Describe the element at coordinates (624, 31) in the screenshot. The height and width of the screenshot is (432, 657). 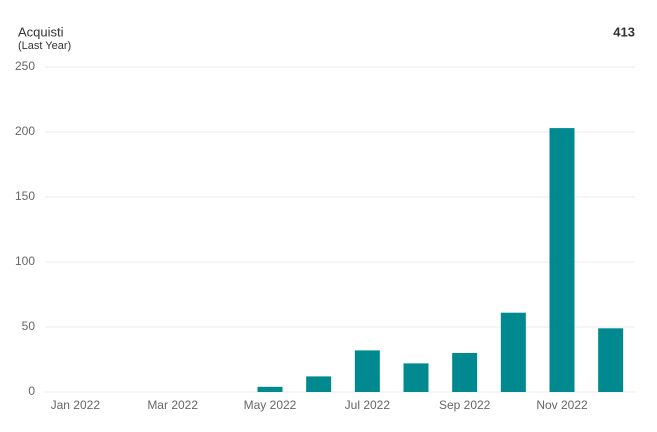
I see `total: 413` at that location.